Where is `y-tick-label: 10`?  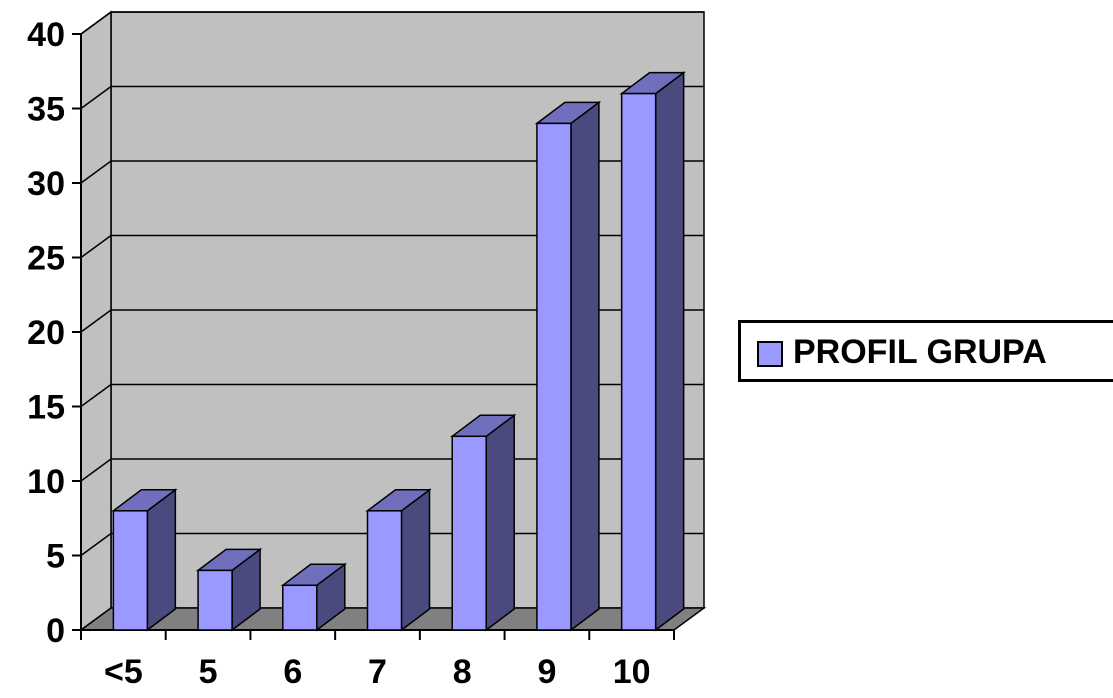 y-tick-label: 10 is located at coordinates (46, 482).